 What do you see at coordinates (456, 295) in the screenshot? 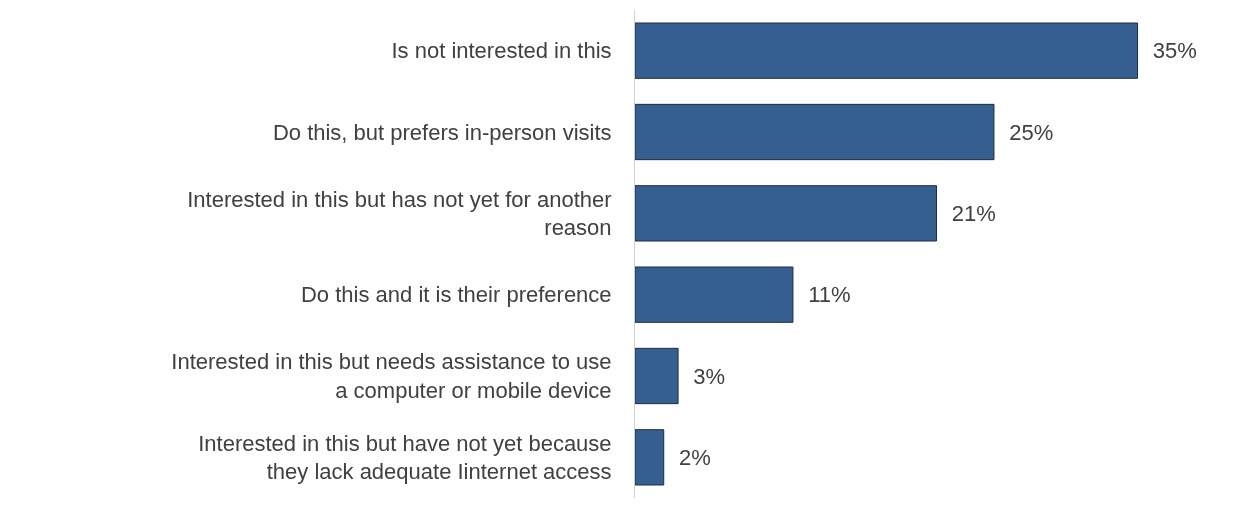
I see `y-tick-label: Do this and it is their preference` at bounding box center [456, 295].